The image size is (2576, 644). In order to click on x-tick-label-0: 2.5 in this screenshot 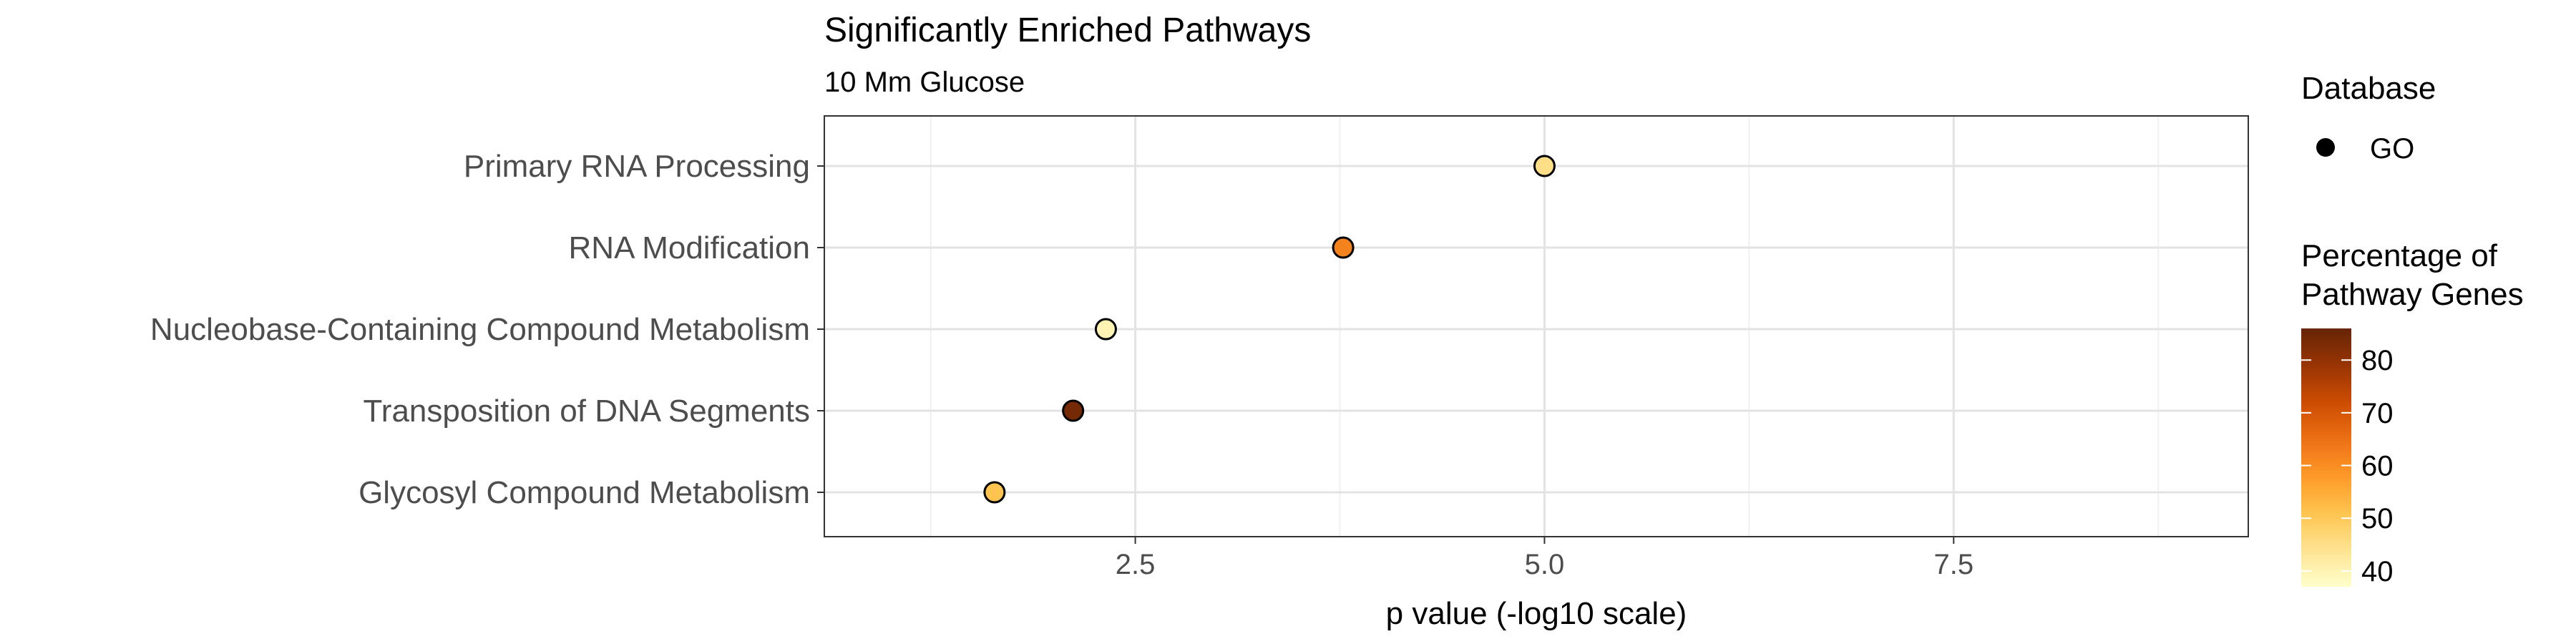, I will do `click(1136, 564)`.